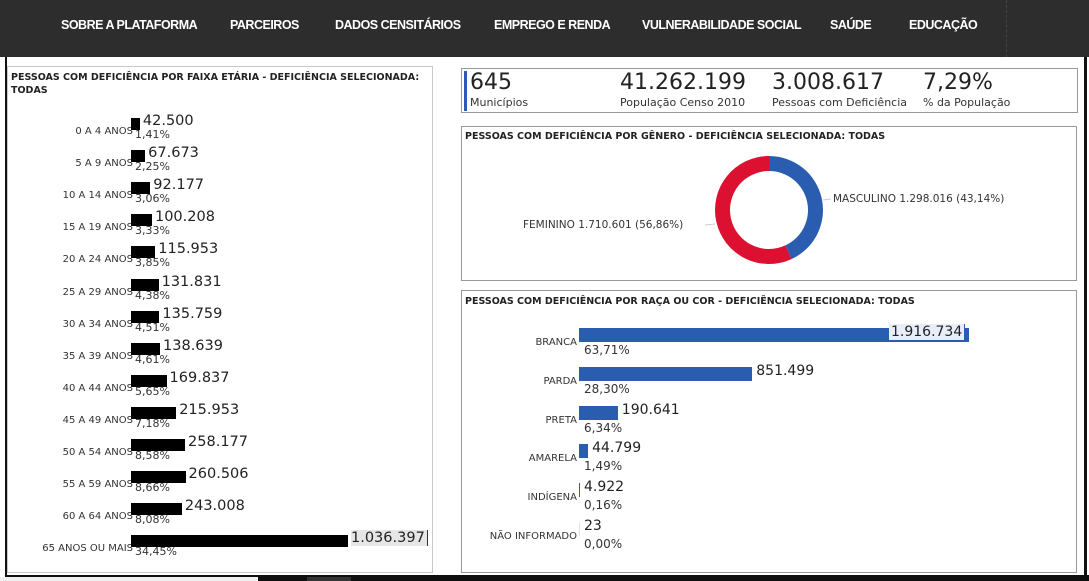 This screenshot has width=1089, height=581. What do you see at coordinates (129, 25) in the screenshot?
I see `nav-sobre-a-plataforma: SOBRE A PLATAFORMA` at bounding box center [129, 25].